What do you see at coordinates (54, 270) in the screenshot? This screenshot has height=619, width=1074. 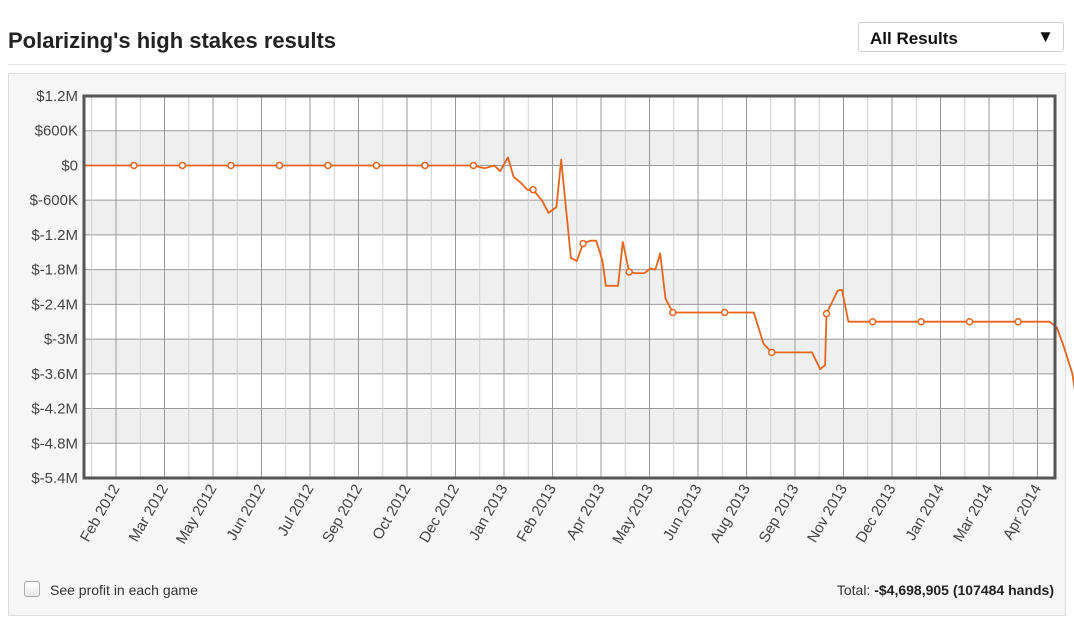 I see `y-tick-label: $-1.8M` at bounding box center [54, 270].